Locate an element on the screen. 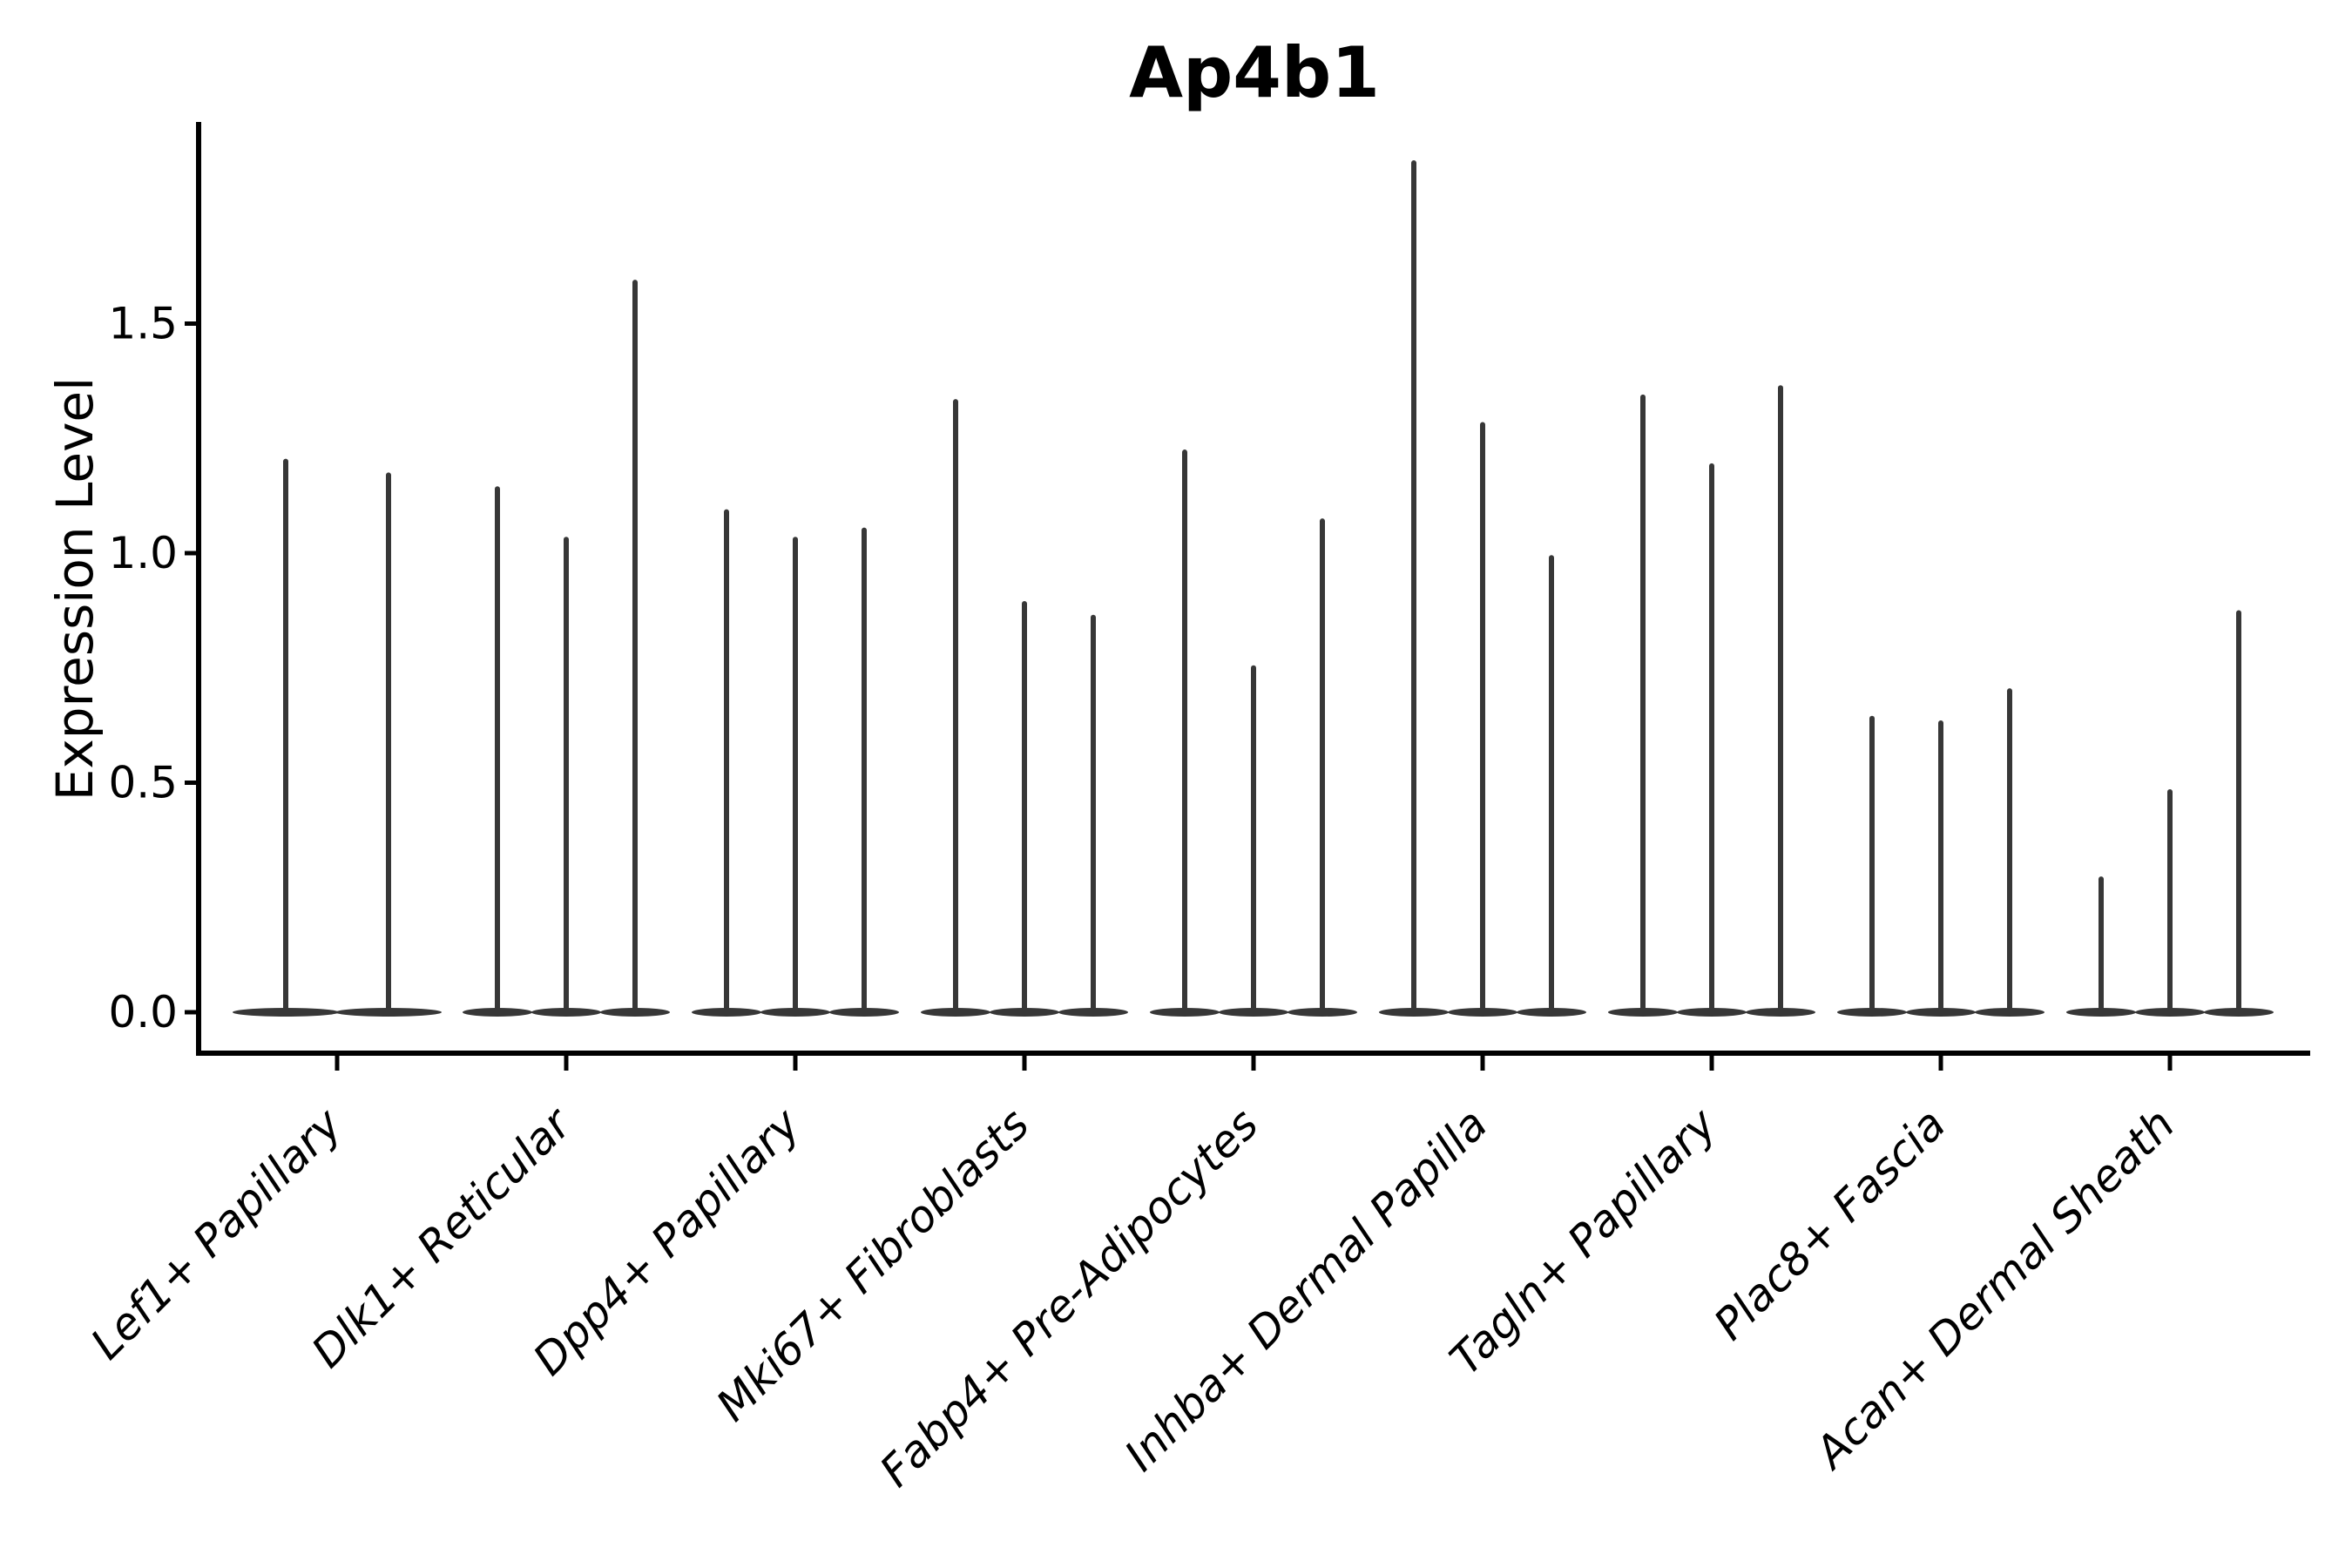 Image resolution: width=2352 pixels, height=1568 pixels. y-tick-label: 0.0 is located at coordinates (143, 1012).